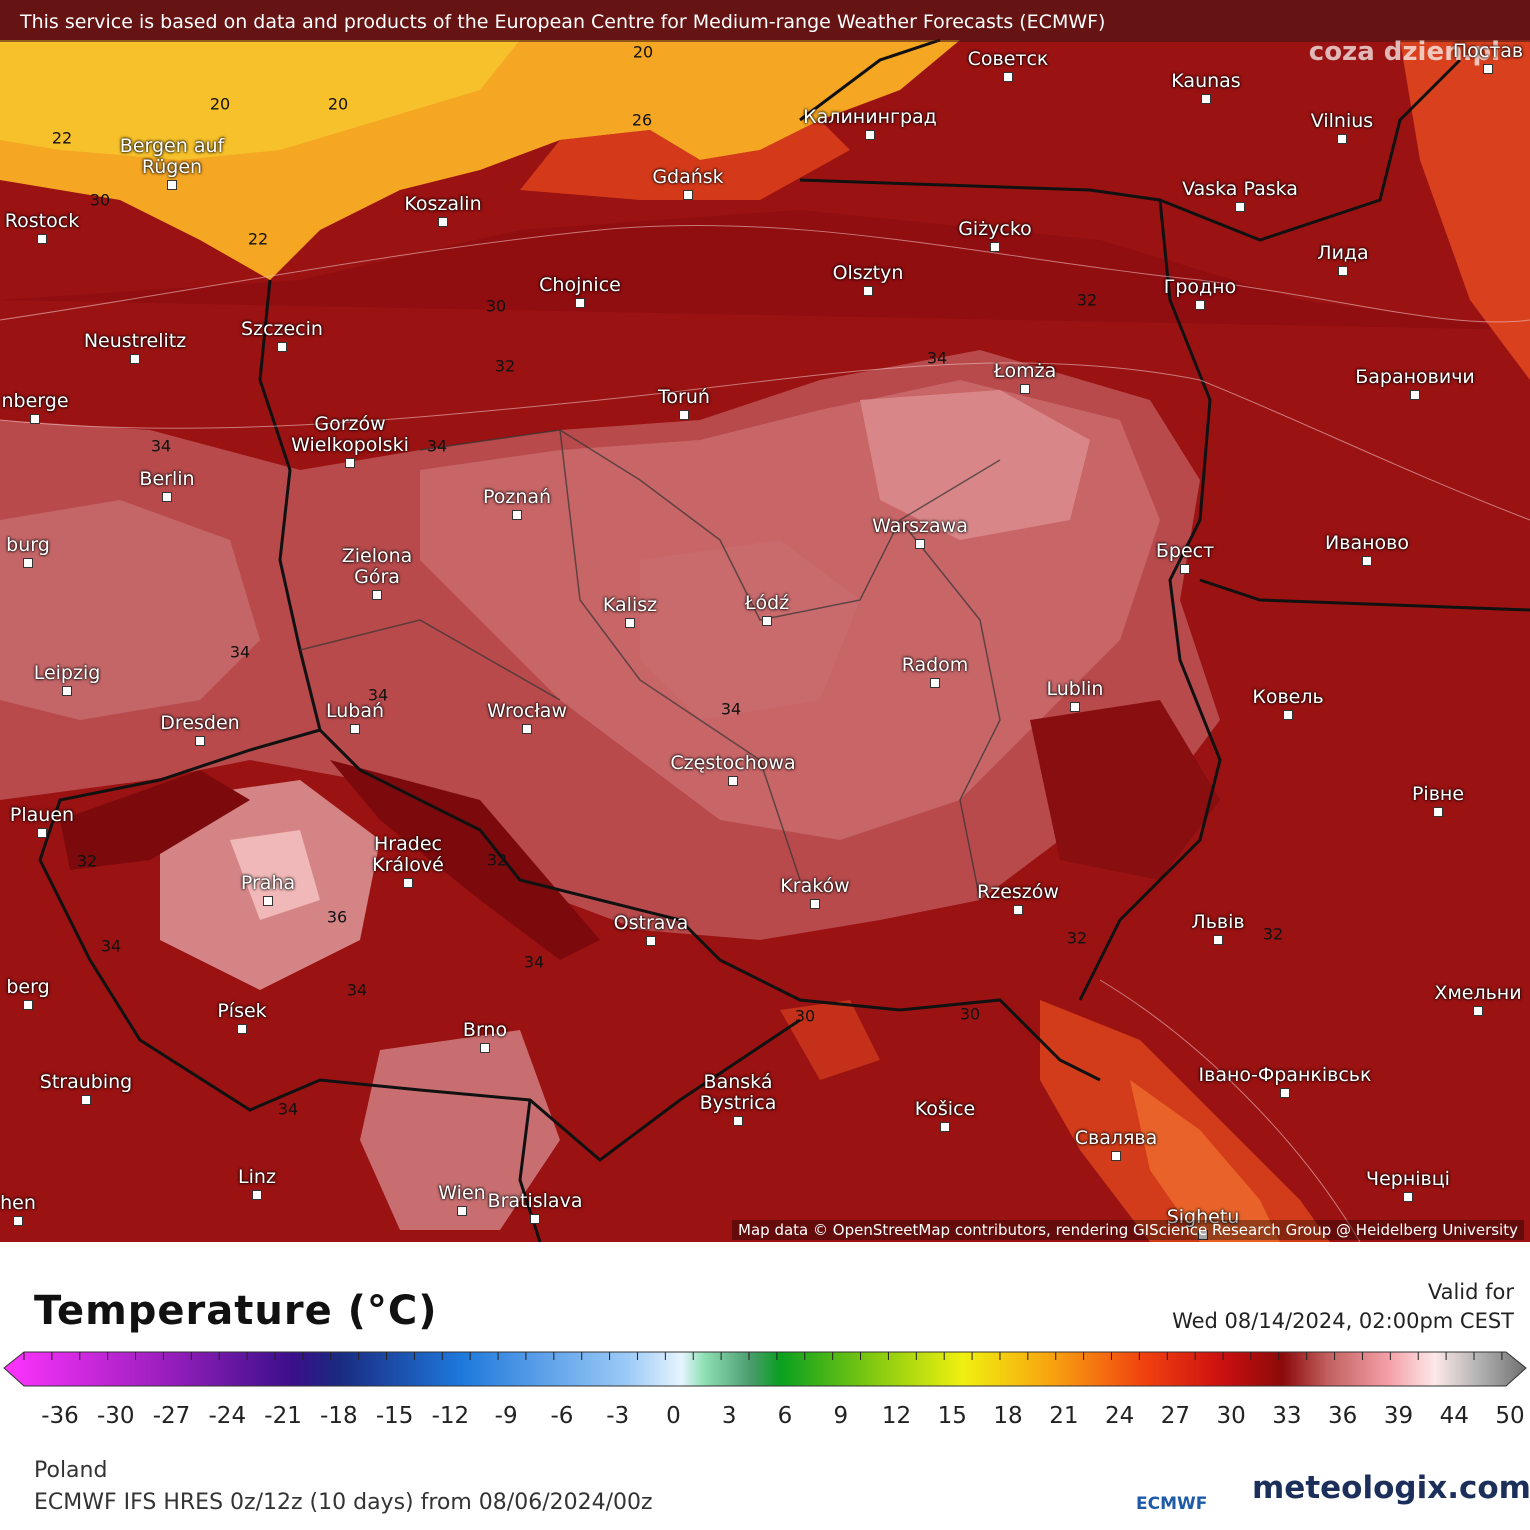  Describe the element at coordinates (1454, 1416) in the screenshot. I see `scale-tick-label: 44` at that location.